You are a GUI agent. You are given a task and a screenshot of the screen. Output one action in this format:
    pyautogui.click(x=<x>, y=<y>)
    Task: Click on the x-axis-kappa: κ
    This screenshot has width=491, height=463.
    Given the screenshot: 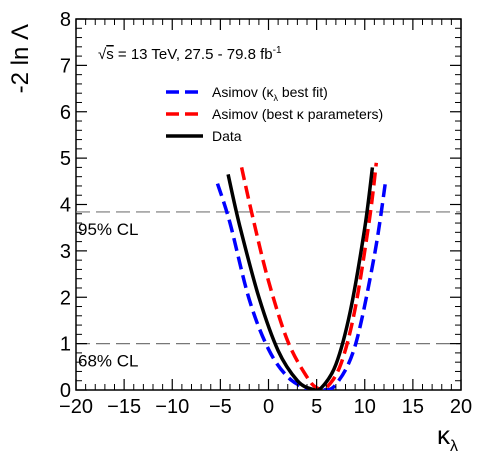 What is the action you would take?
    pyautogui.click(x=444, y=435)
    